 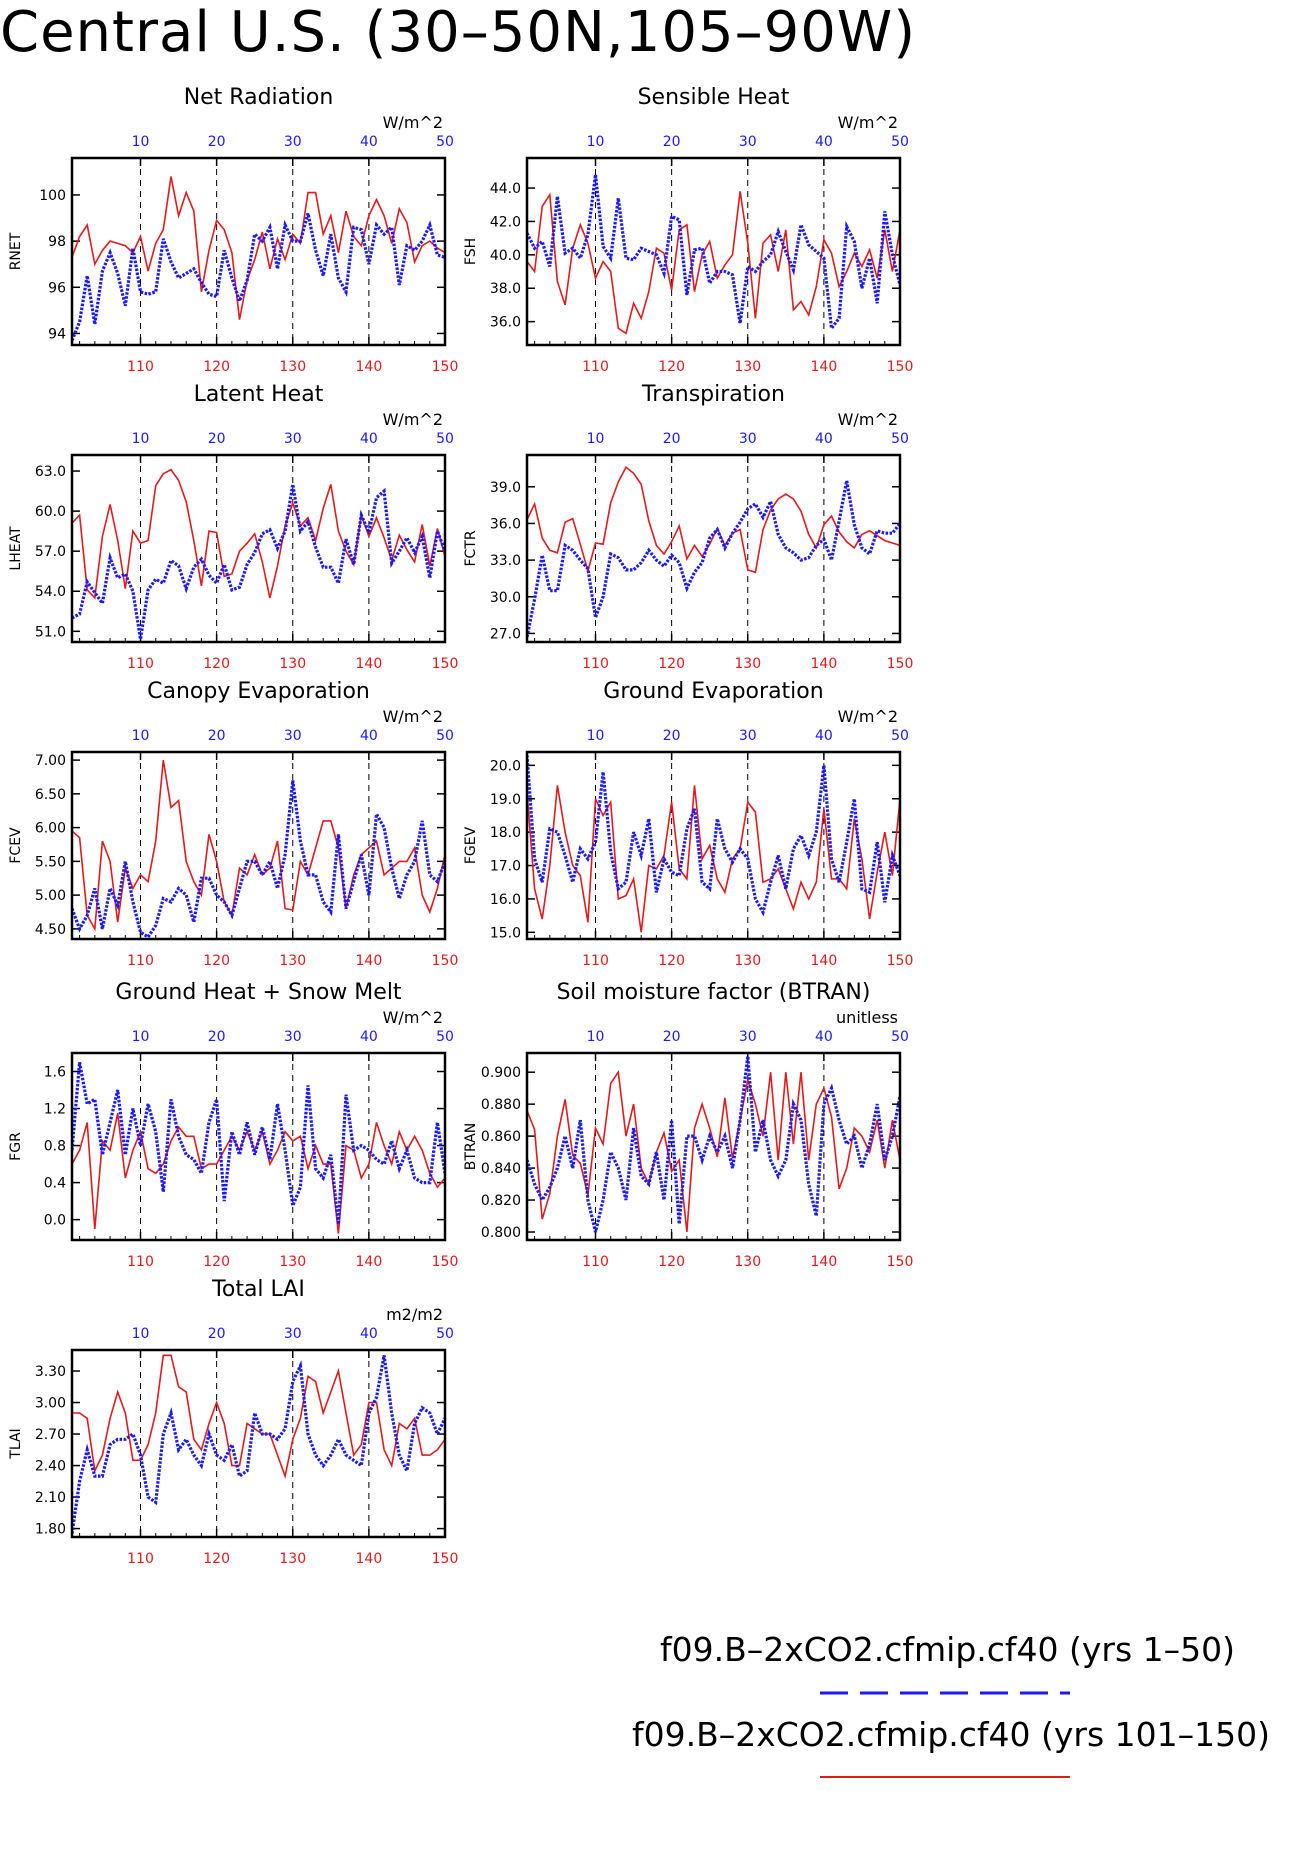 I want to click on y-tick-label: 36.0, so click(x=505, y=524).